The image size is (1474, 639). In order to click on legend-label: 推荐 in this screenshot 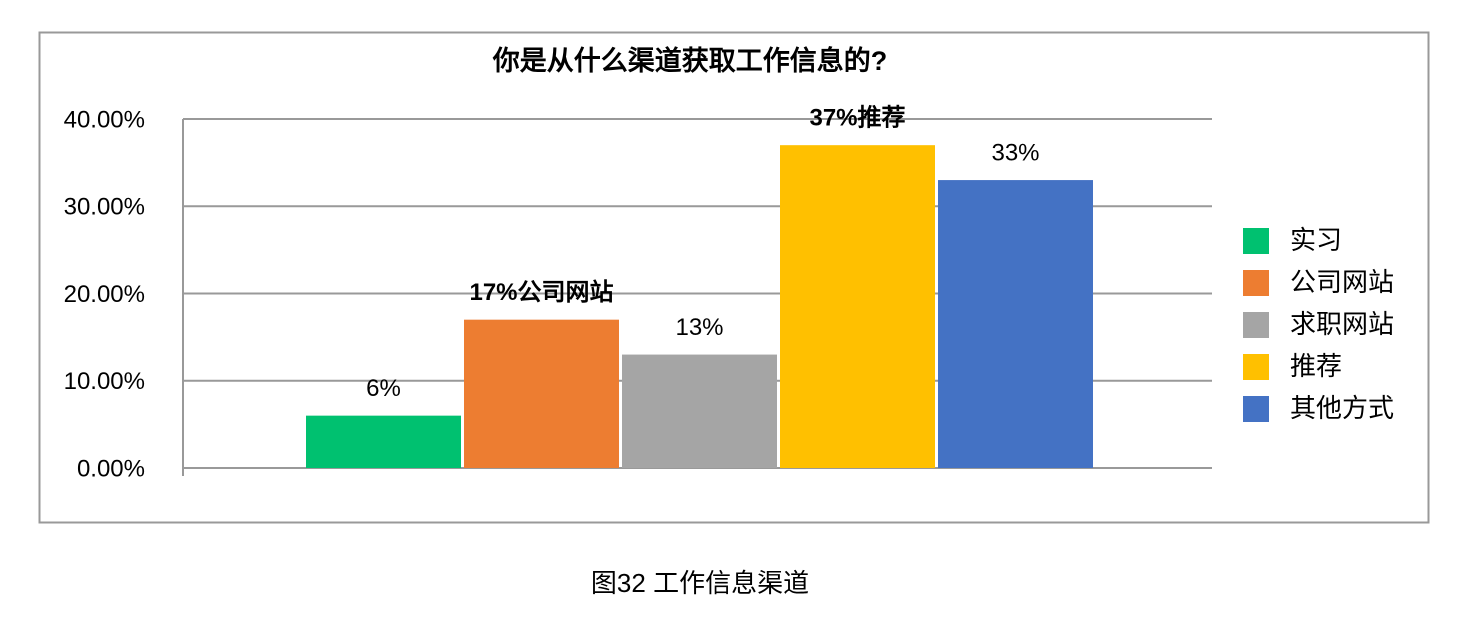, I will do `click(1316, 366)`.